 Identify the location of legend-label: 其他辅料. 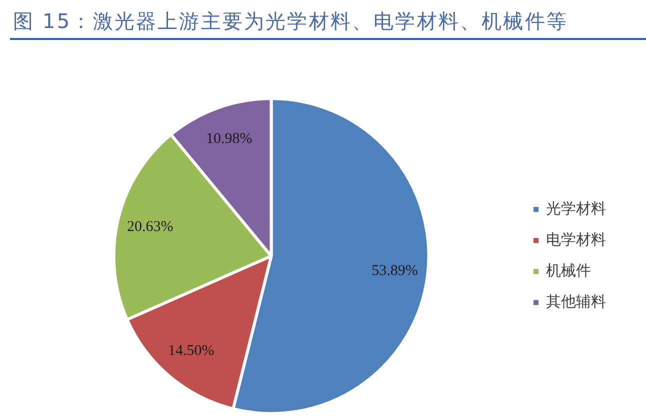
(576, 301).